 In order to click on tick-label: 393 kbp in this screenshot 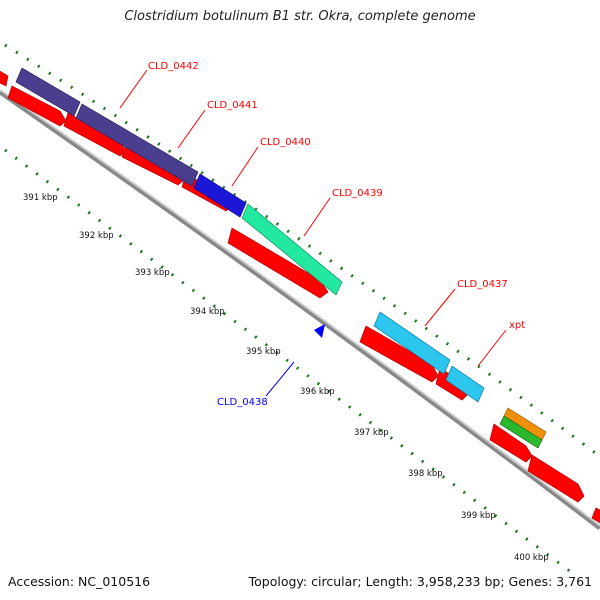, I will do `click(152, 273)`.